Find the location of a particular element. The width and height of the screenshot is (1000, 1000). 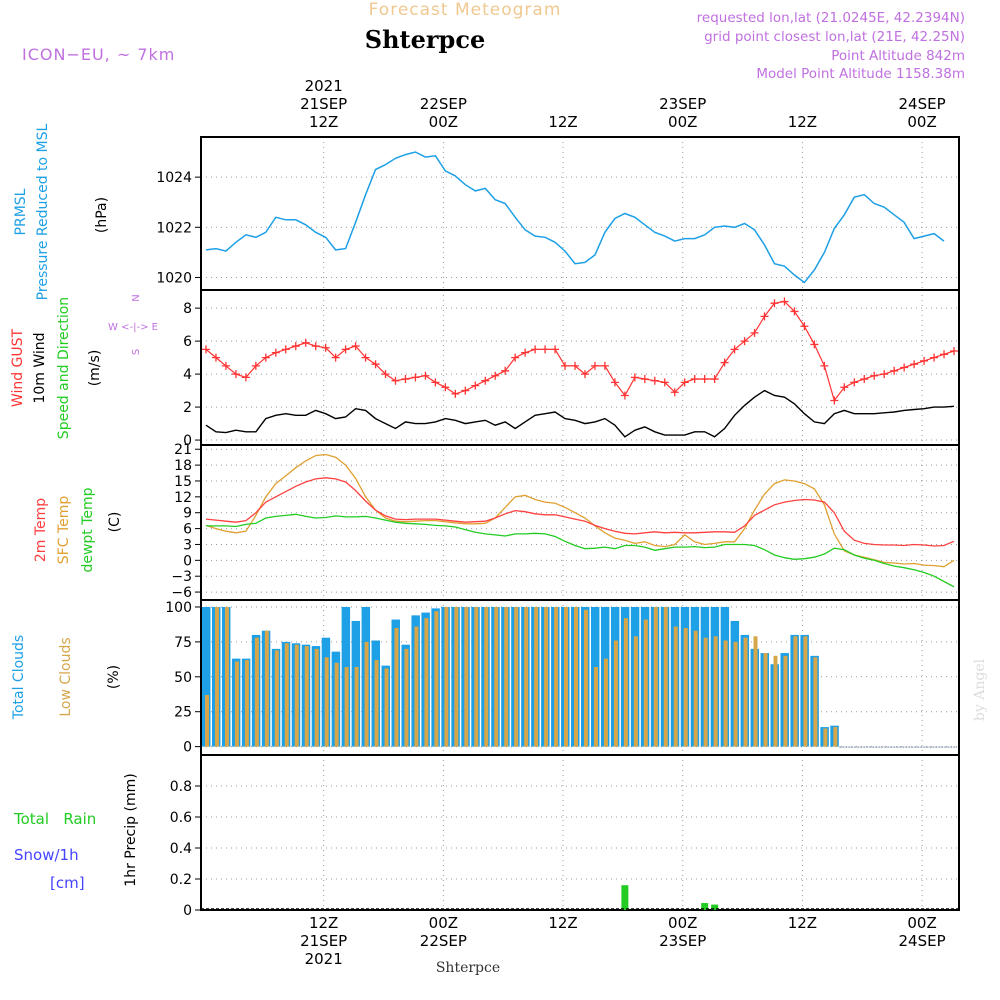

top-time-label: 00Z is located at coordinates (443, 122).